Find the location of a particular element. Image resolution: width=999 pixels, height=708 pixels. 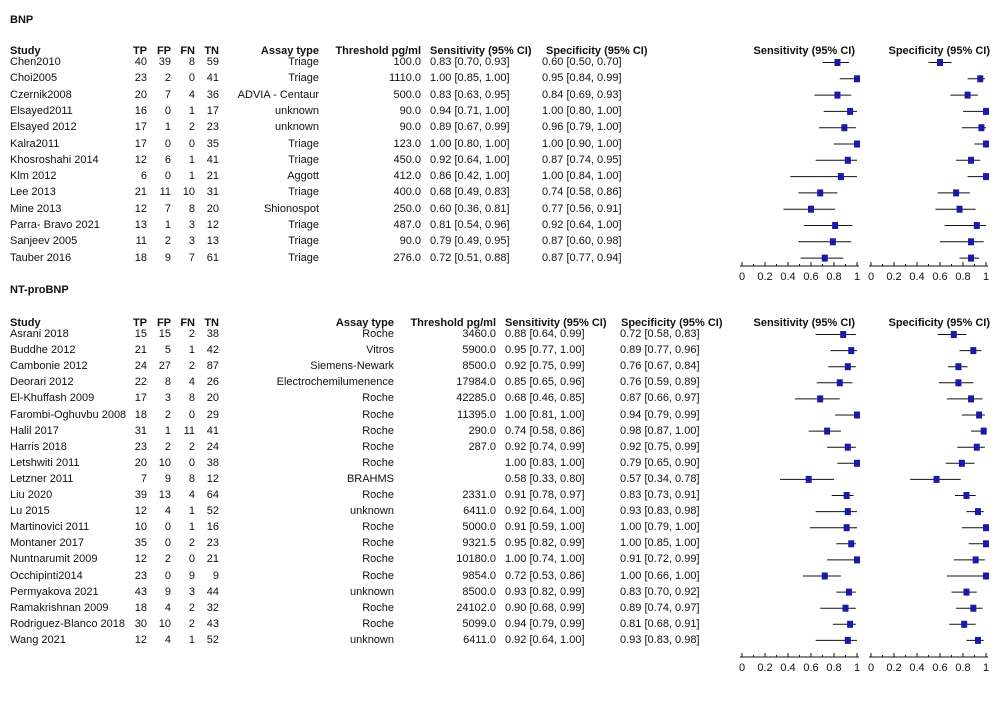

cell-study: Deorari 2012 is located at coordinates (42, 382).